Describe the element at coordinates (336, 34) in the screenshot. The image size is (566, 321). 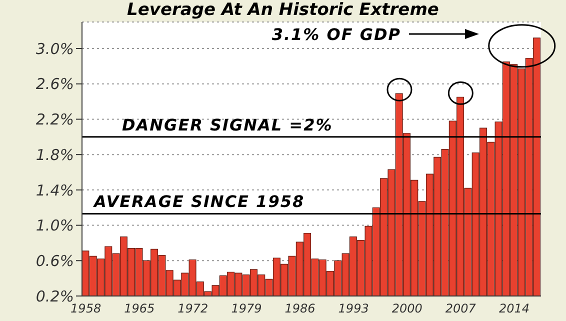
I see `annotation: 3.1% OF GDP` at that location.